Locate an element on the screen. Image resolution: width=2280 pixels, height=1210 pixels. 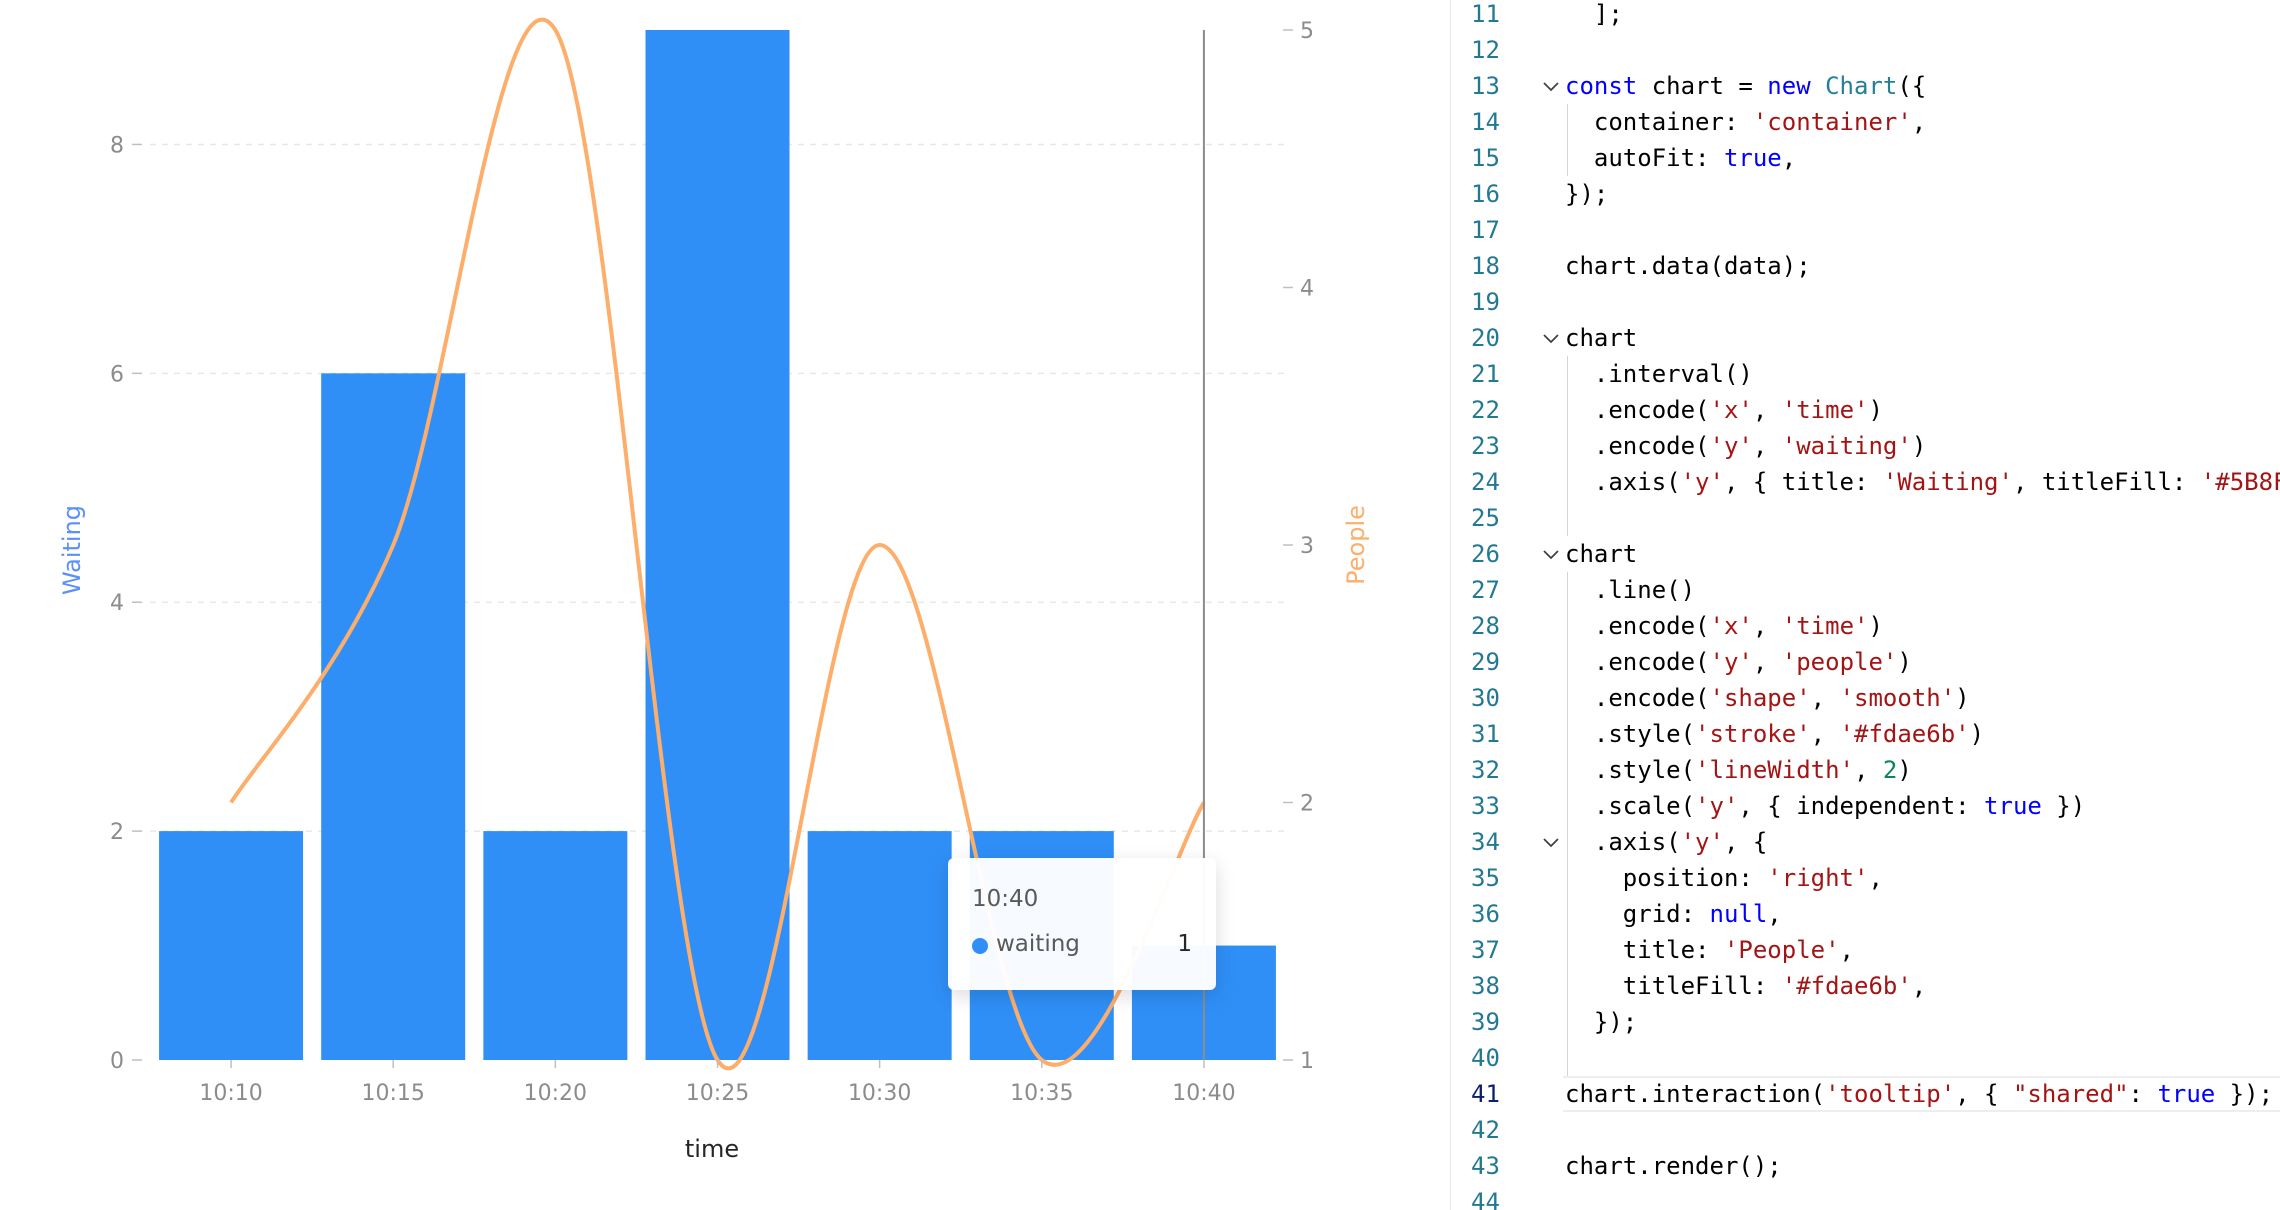
code-line: 29 .encode('y', 'people') is located at coordinates (1865, 662).